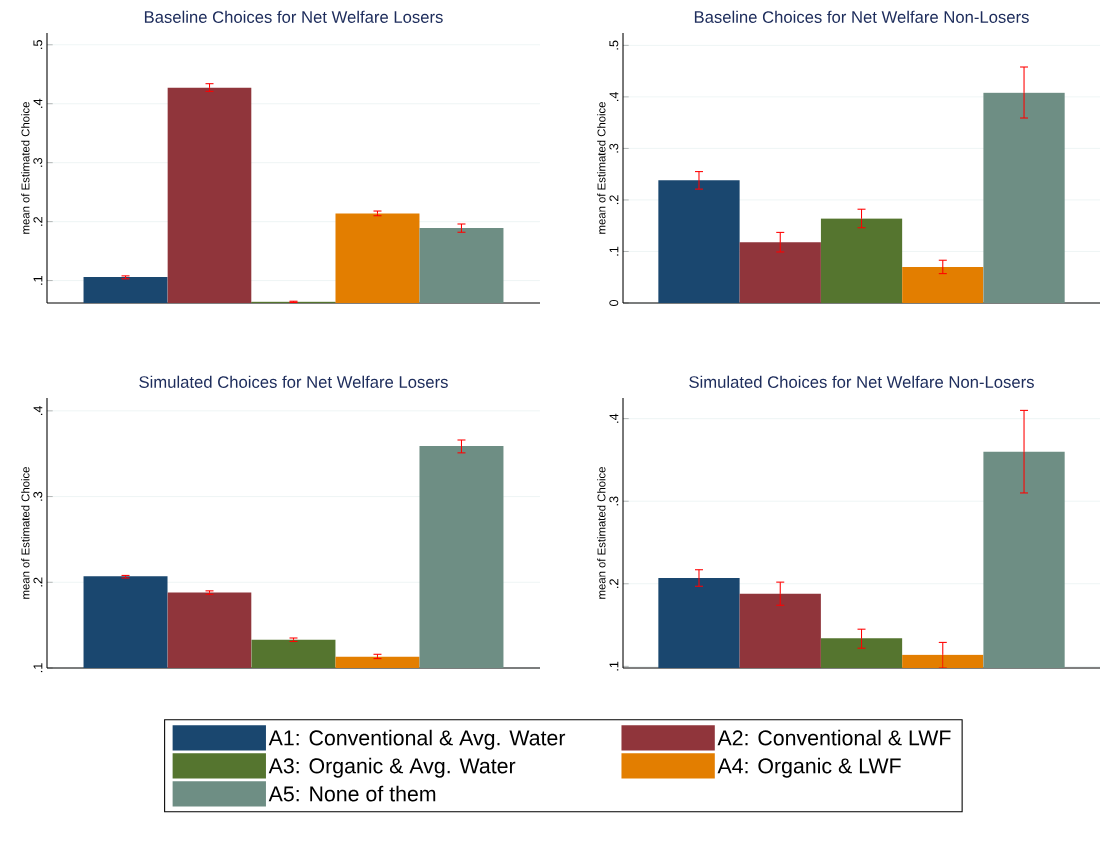 This screenshot has width=1109, height=842. What do you see at coordinates (392, 767) in the screenshot?
I see `legend-label: A3: Organic & Avg. Water` at bounding box center [392, 767].